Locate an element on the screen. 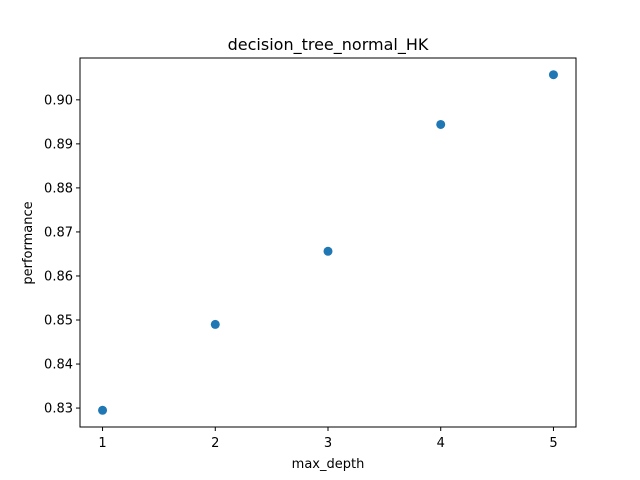 The width and height of the screenshot is (640, 480). x-axis: 1 2 3 4 5 is located at coordinates (328, 439).